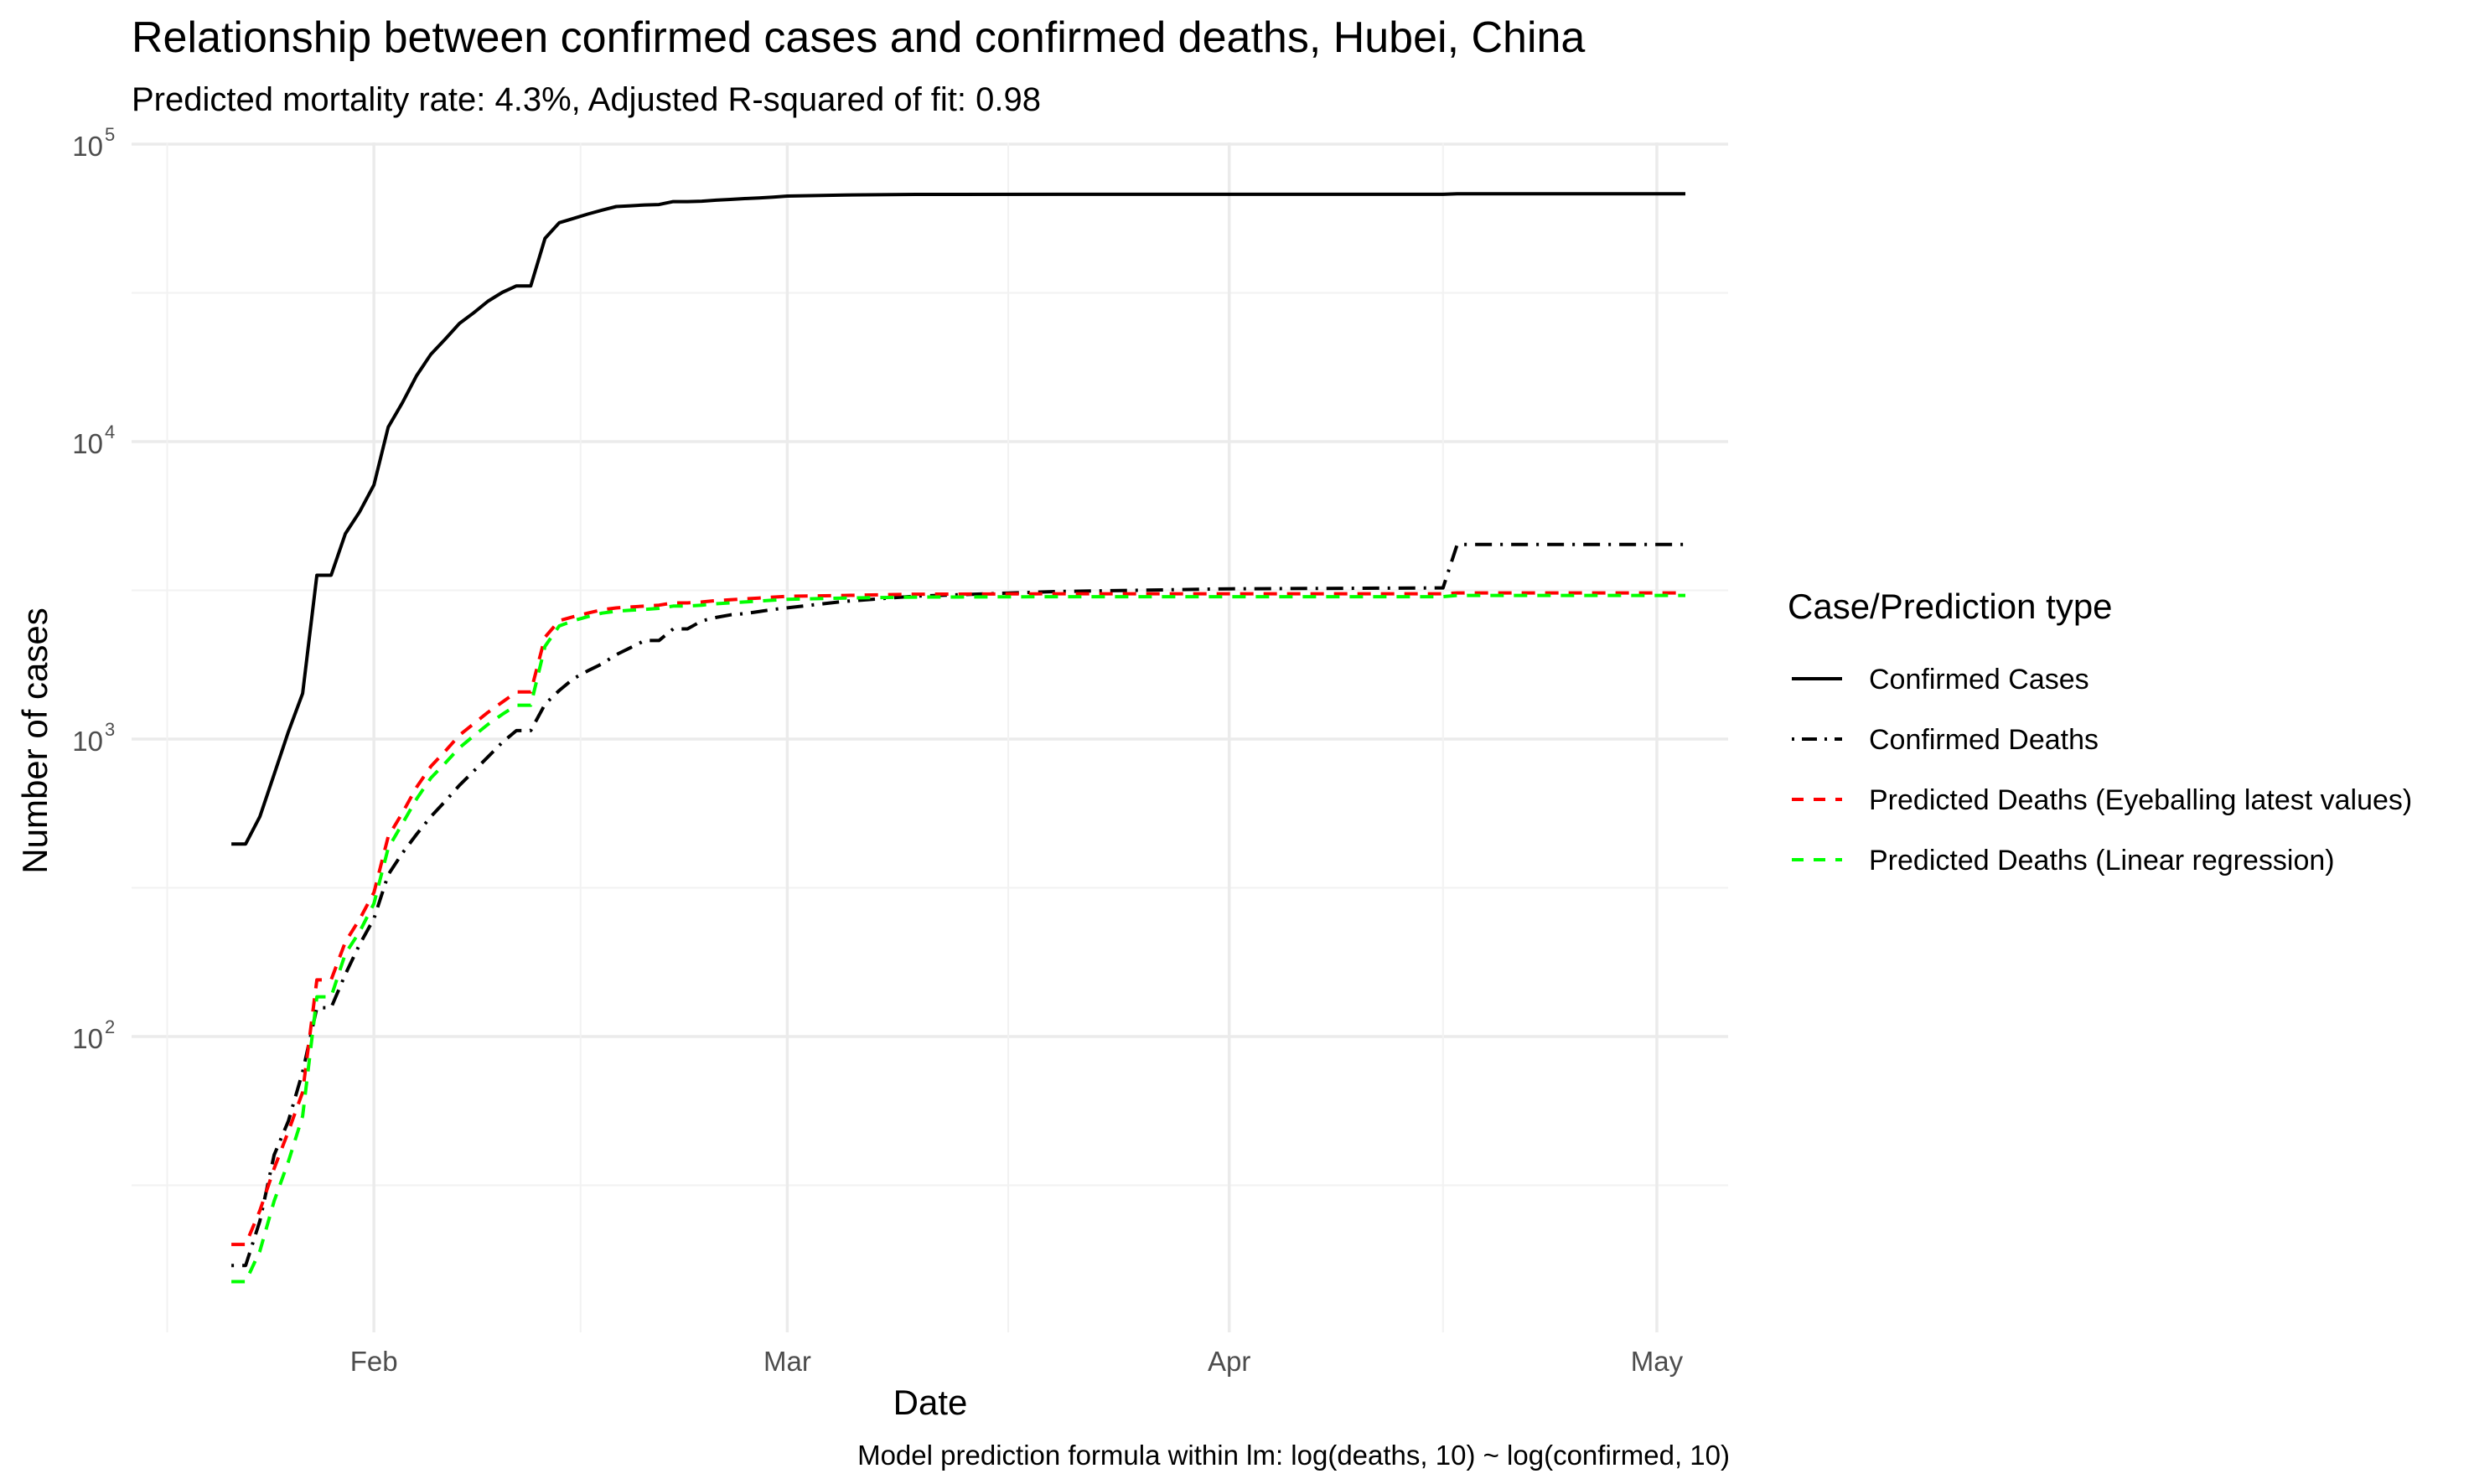  What do you see at coordinates (110, 432) in the screenshot?
I see `y-tick-exponent: 4` at bounding box center [110, 432].